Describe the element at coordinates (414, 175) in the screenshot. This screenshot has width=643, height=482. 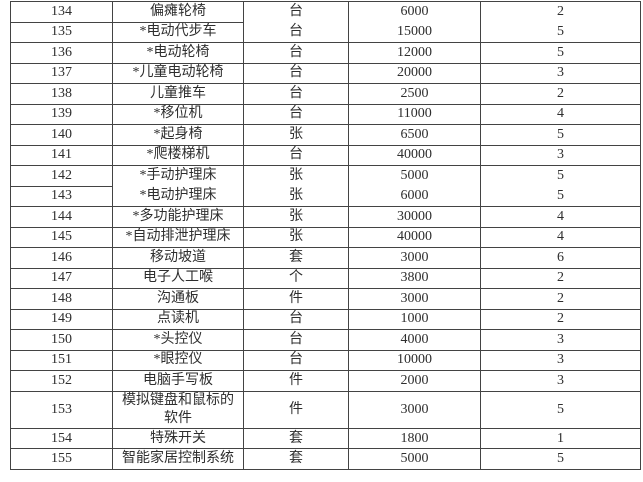
I see `cell-price: 5000` at that location.